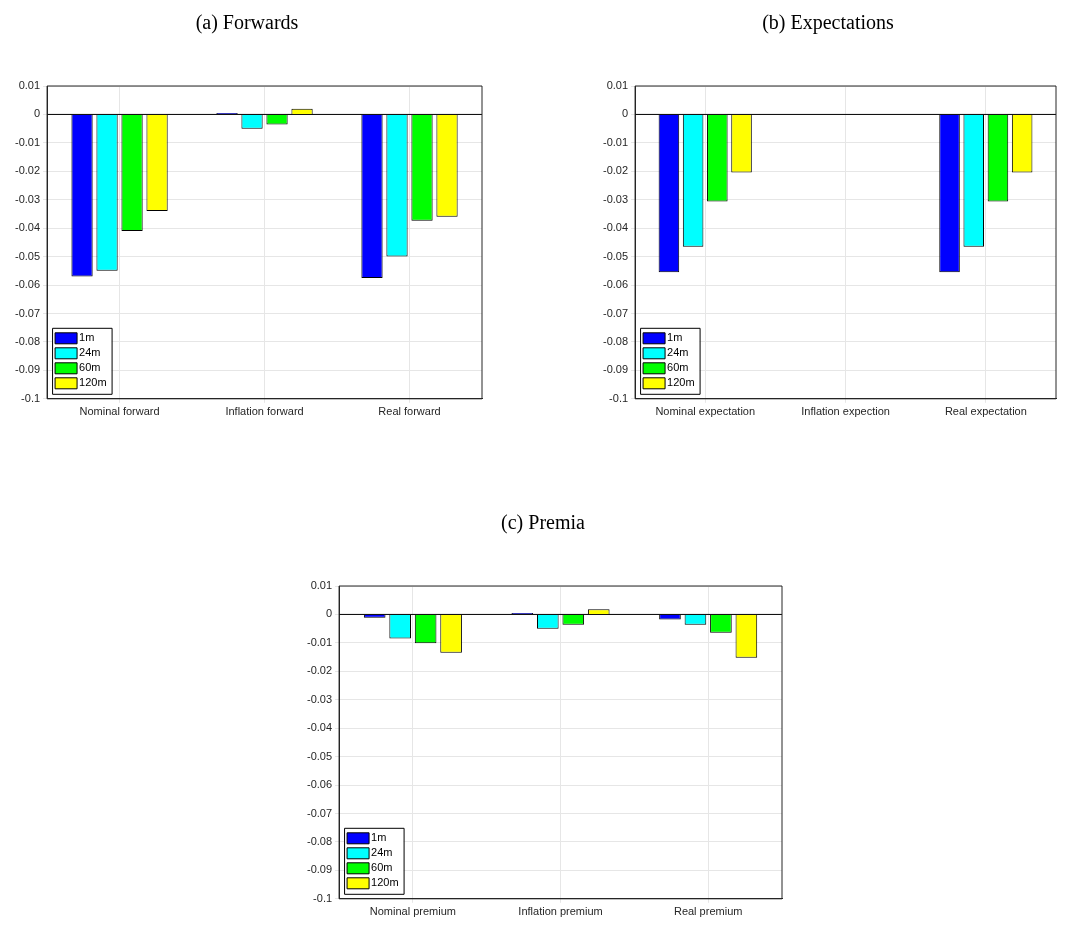 Image resolution: width=1071 pixels, height=934 pixels. Describe the element at coordinates (247, 23) in the screenshot. I see `chart-title: (a) Forwards` at that location.